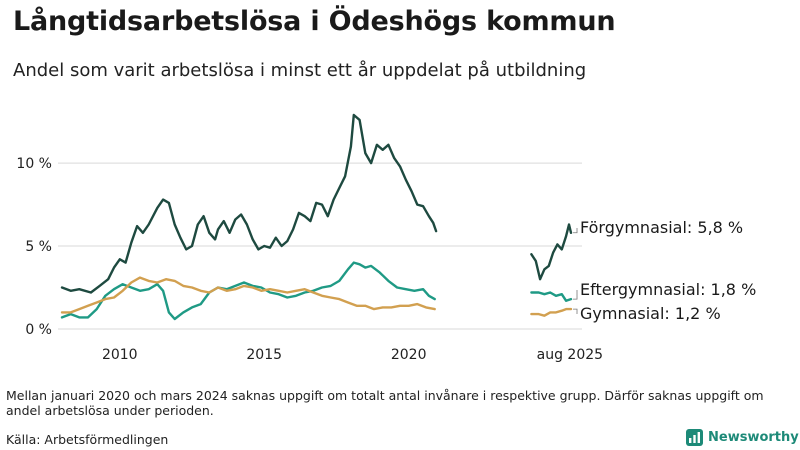 Image resolution: width=800 pixels, height=450 pixels. I want to click on x-tick-label: 2020, so click(409, 355).